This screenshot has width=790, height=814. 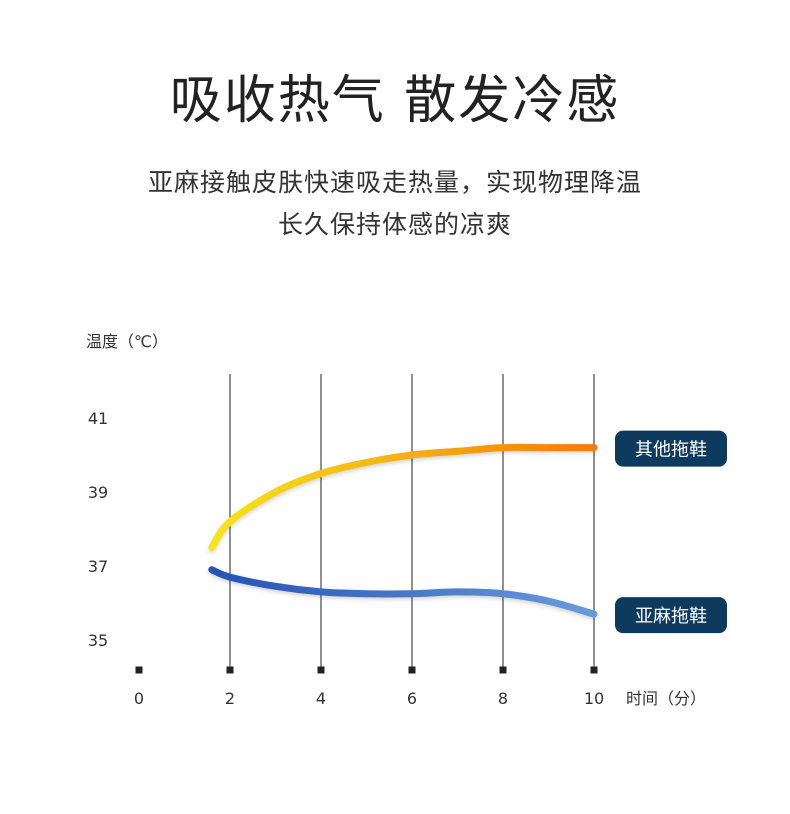 What do you see at coordinates (98, 492) in the screenshot?
I see `y-tick-label-39: 39` at bounding box center [98, 492].